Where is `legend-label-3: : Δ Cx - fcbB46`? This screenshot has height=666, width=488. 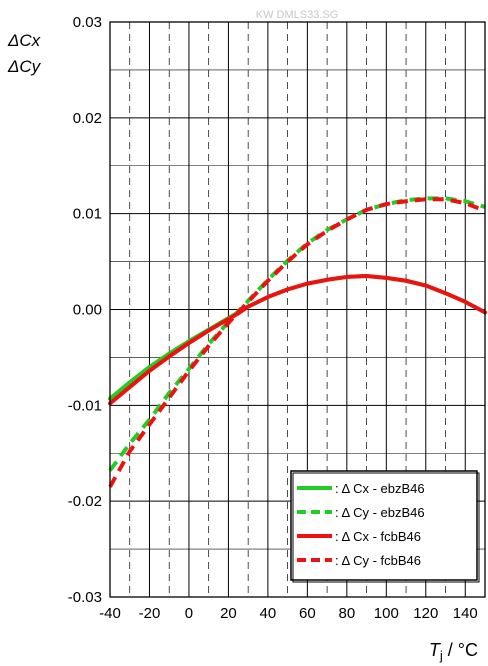 legend-label-3: : Δ Cx - fcbB46 is located at coordinates (378, 536).